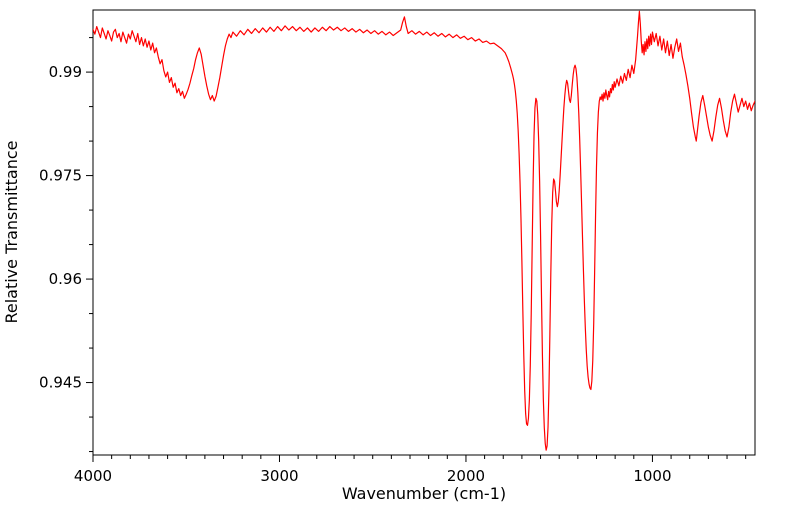  Describe the element at coordinates (466, 476) in the screenshot. I see `x-tick-label: 2000` at that location.